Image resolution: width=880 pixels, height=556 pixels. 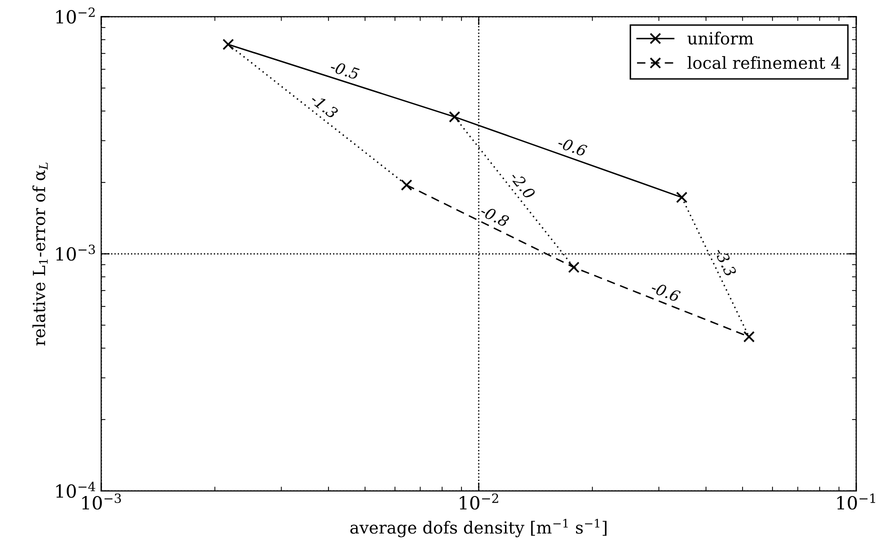 I want to click on y-tick-label: 10$^{−3}$, so click(x=75, y=252).